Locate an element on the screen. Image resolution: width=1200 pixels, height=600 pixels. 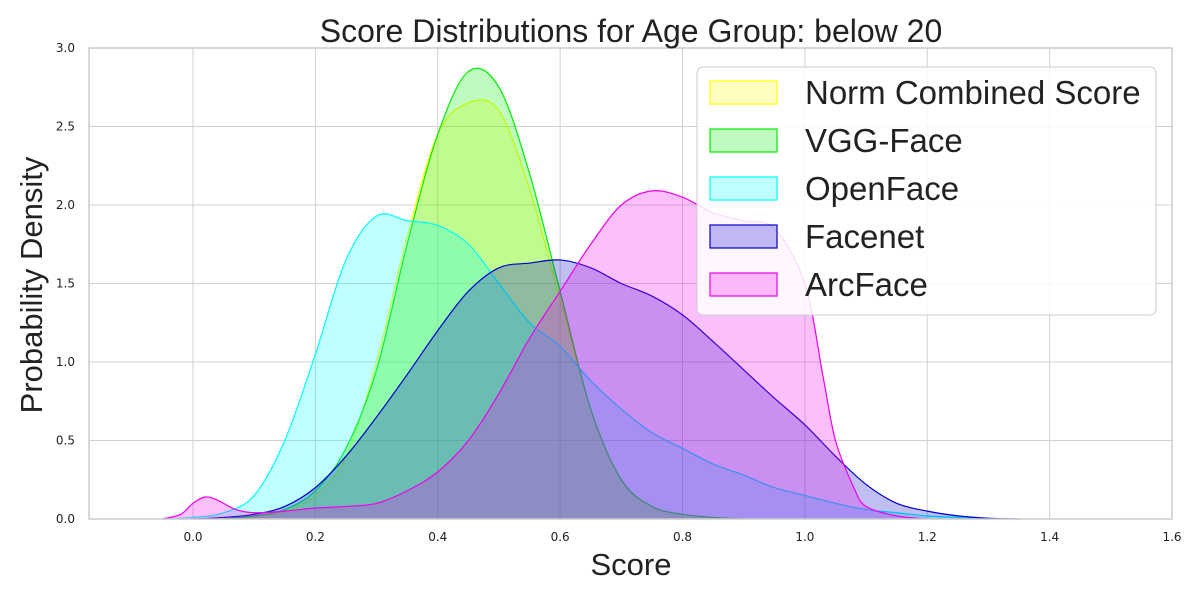
legend-swatch-arcface is located at coordinates (743, 284).